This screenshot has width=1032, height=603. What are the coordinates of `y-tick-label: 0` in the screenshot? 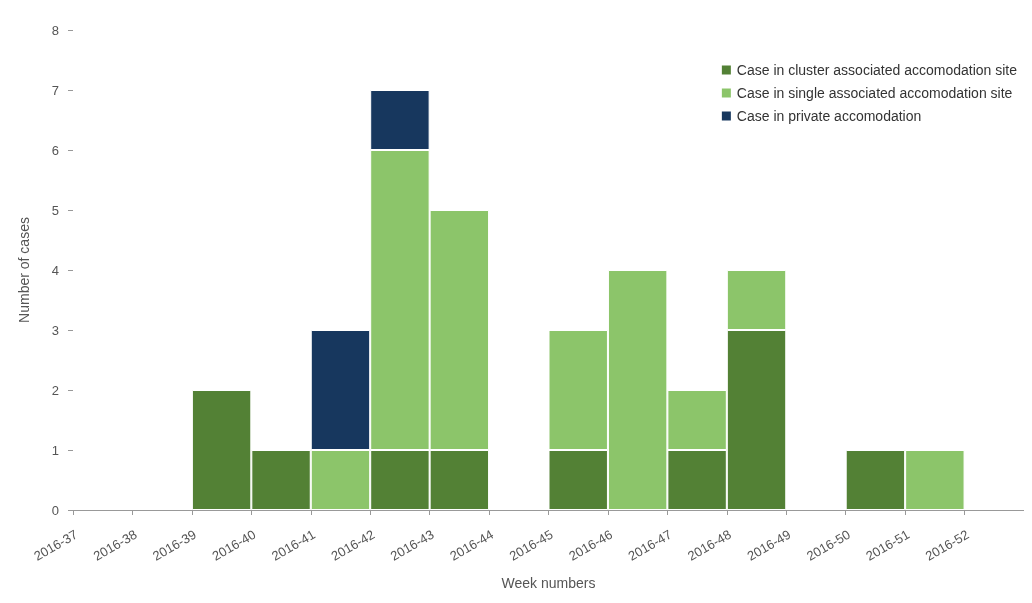 It's located at (55, 510).